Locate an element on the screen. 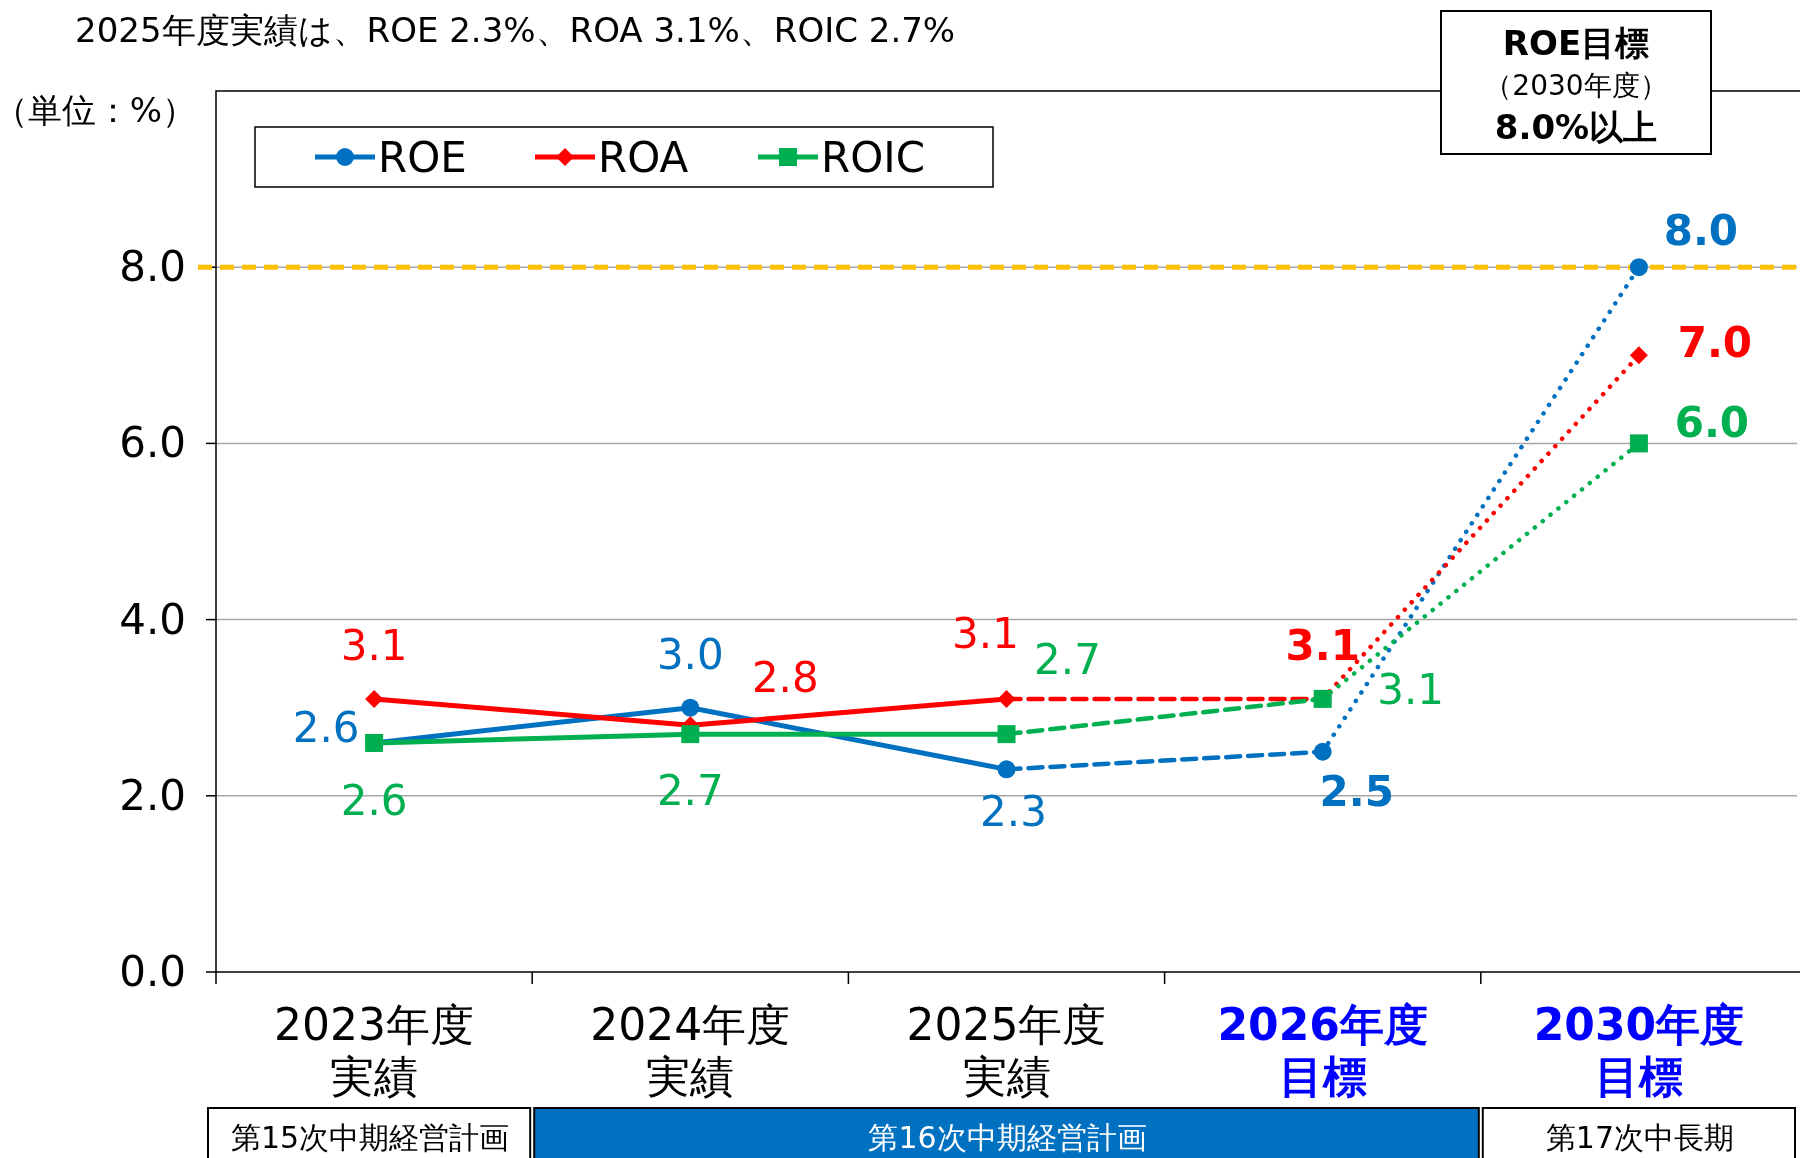 The height and width of the screenshot is (1158, 1800). y-tick-label: 8.0 is located at coordinates (152, 267).